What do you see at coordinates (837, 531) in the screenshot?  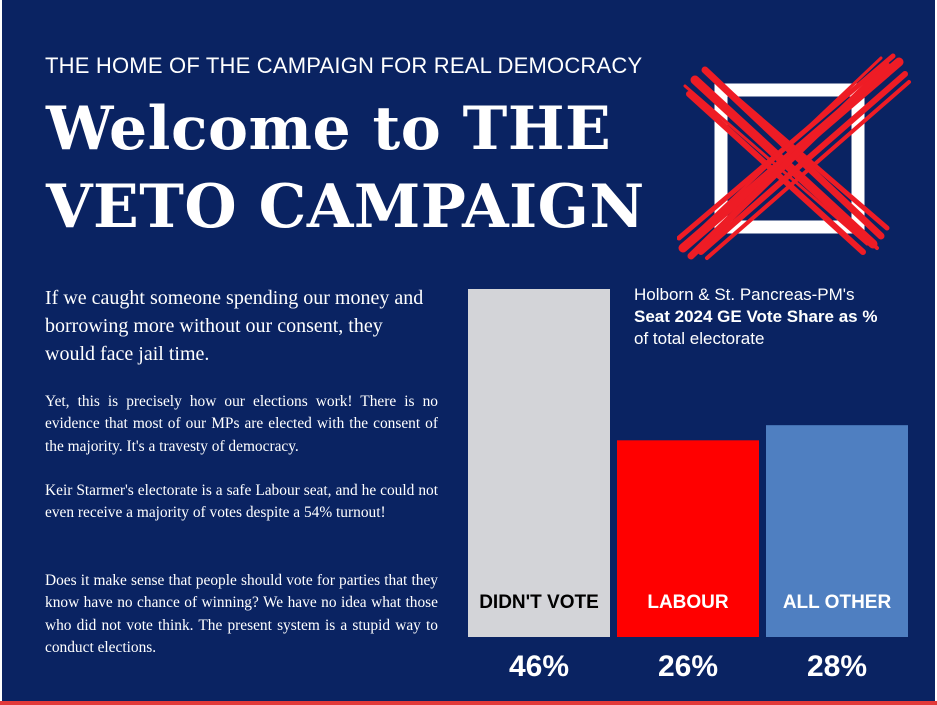 I see `bar-all-other` at bounding box center [837, 531].